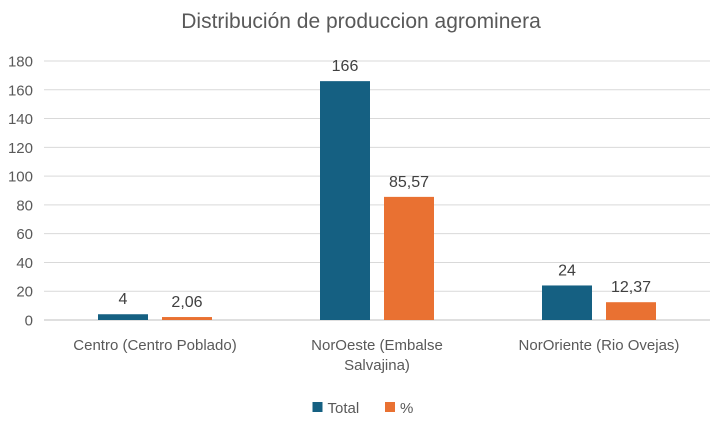  I want to click on data-label: 85,57, so click(409, 182).